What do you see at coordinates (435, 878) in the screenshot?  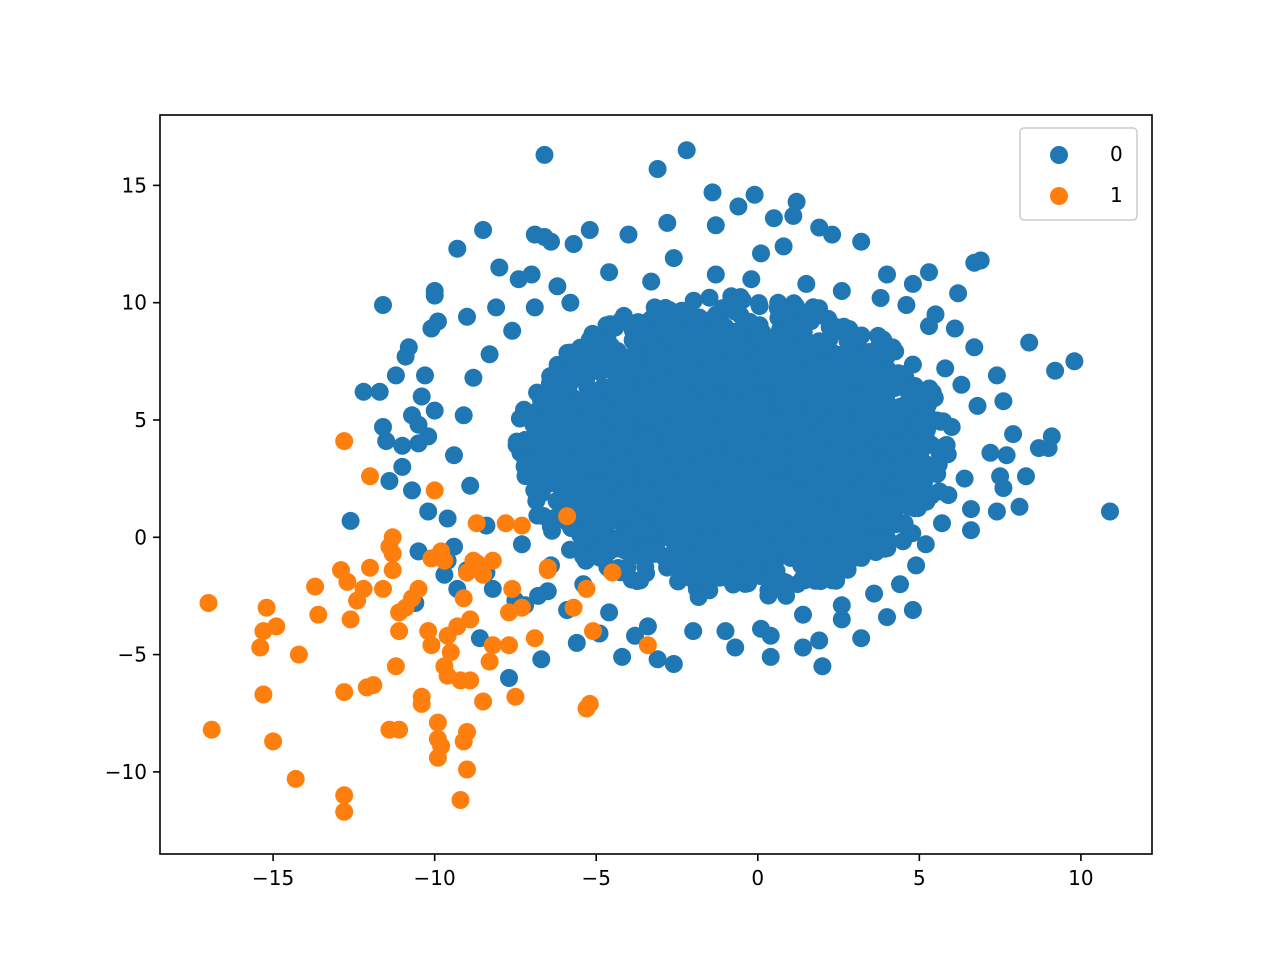 I see `x-tick-label: −10` at bounding box center [435, 878].